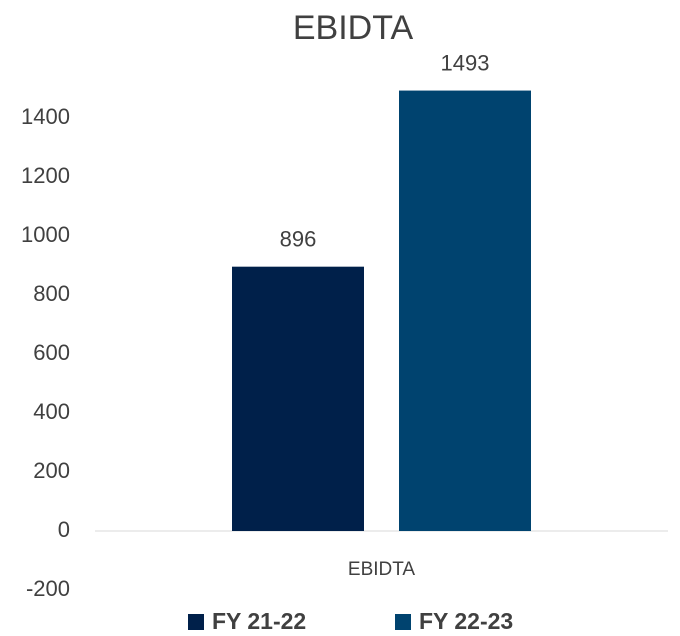 The height and width of the screenshot is (636, 680). I want to click on y-tick-label: 400, so click(51, 411).